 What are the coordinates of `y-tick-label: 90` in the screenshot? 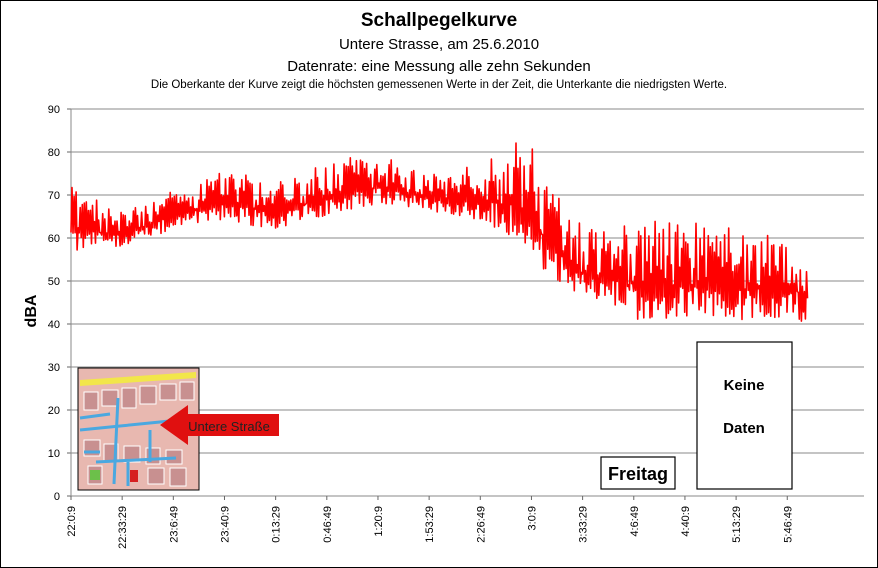 It's located at (54, 110).